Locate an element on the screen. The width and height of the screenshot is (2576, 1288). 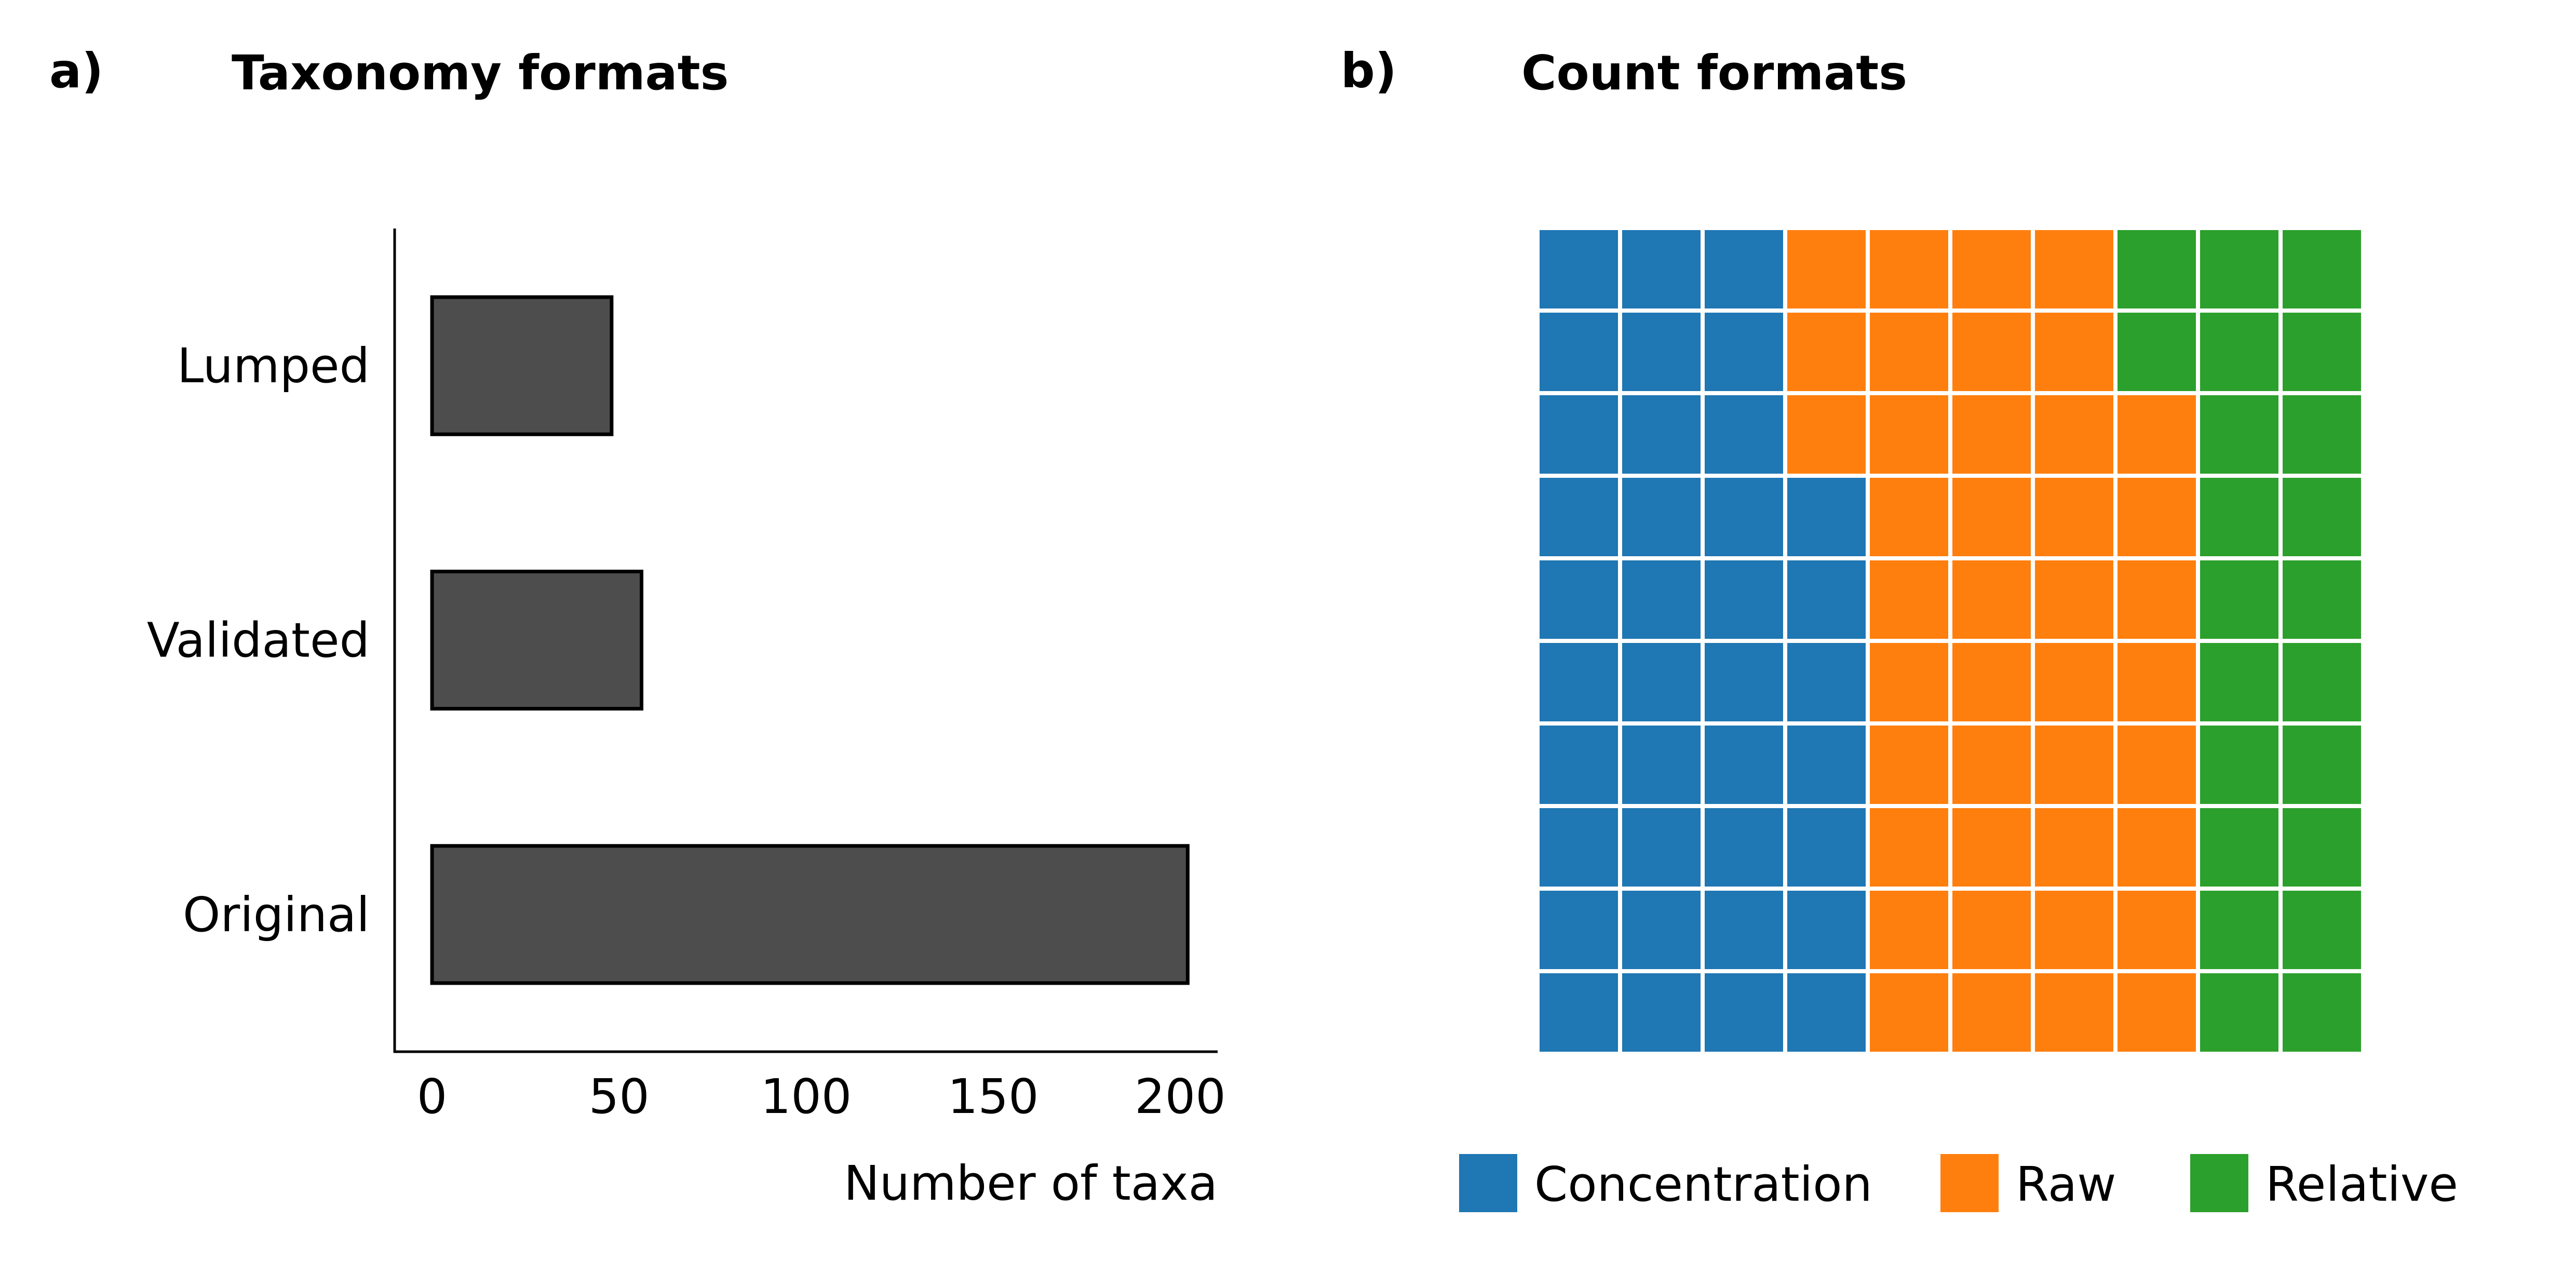
x-tick-label: 150 is located at coordinates (993, 1096).